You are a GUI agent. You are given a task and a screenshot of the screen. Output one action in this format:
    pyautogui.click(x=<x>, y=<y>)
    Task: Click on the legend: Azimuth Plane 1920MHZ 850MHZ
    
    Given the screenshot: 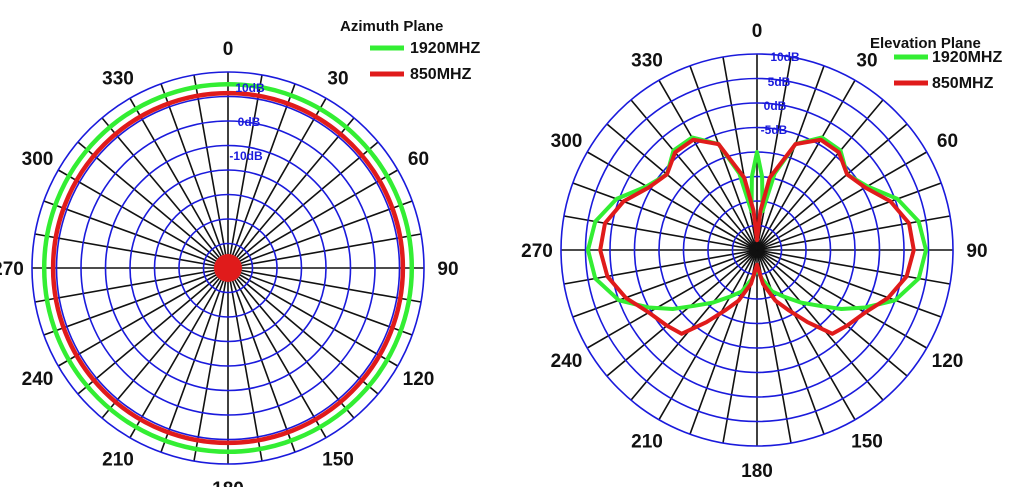 What is the action you would take?
    pyautogui.click(x=410, y=50)
    